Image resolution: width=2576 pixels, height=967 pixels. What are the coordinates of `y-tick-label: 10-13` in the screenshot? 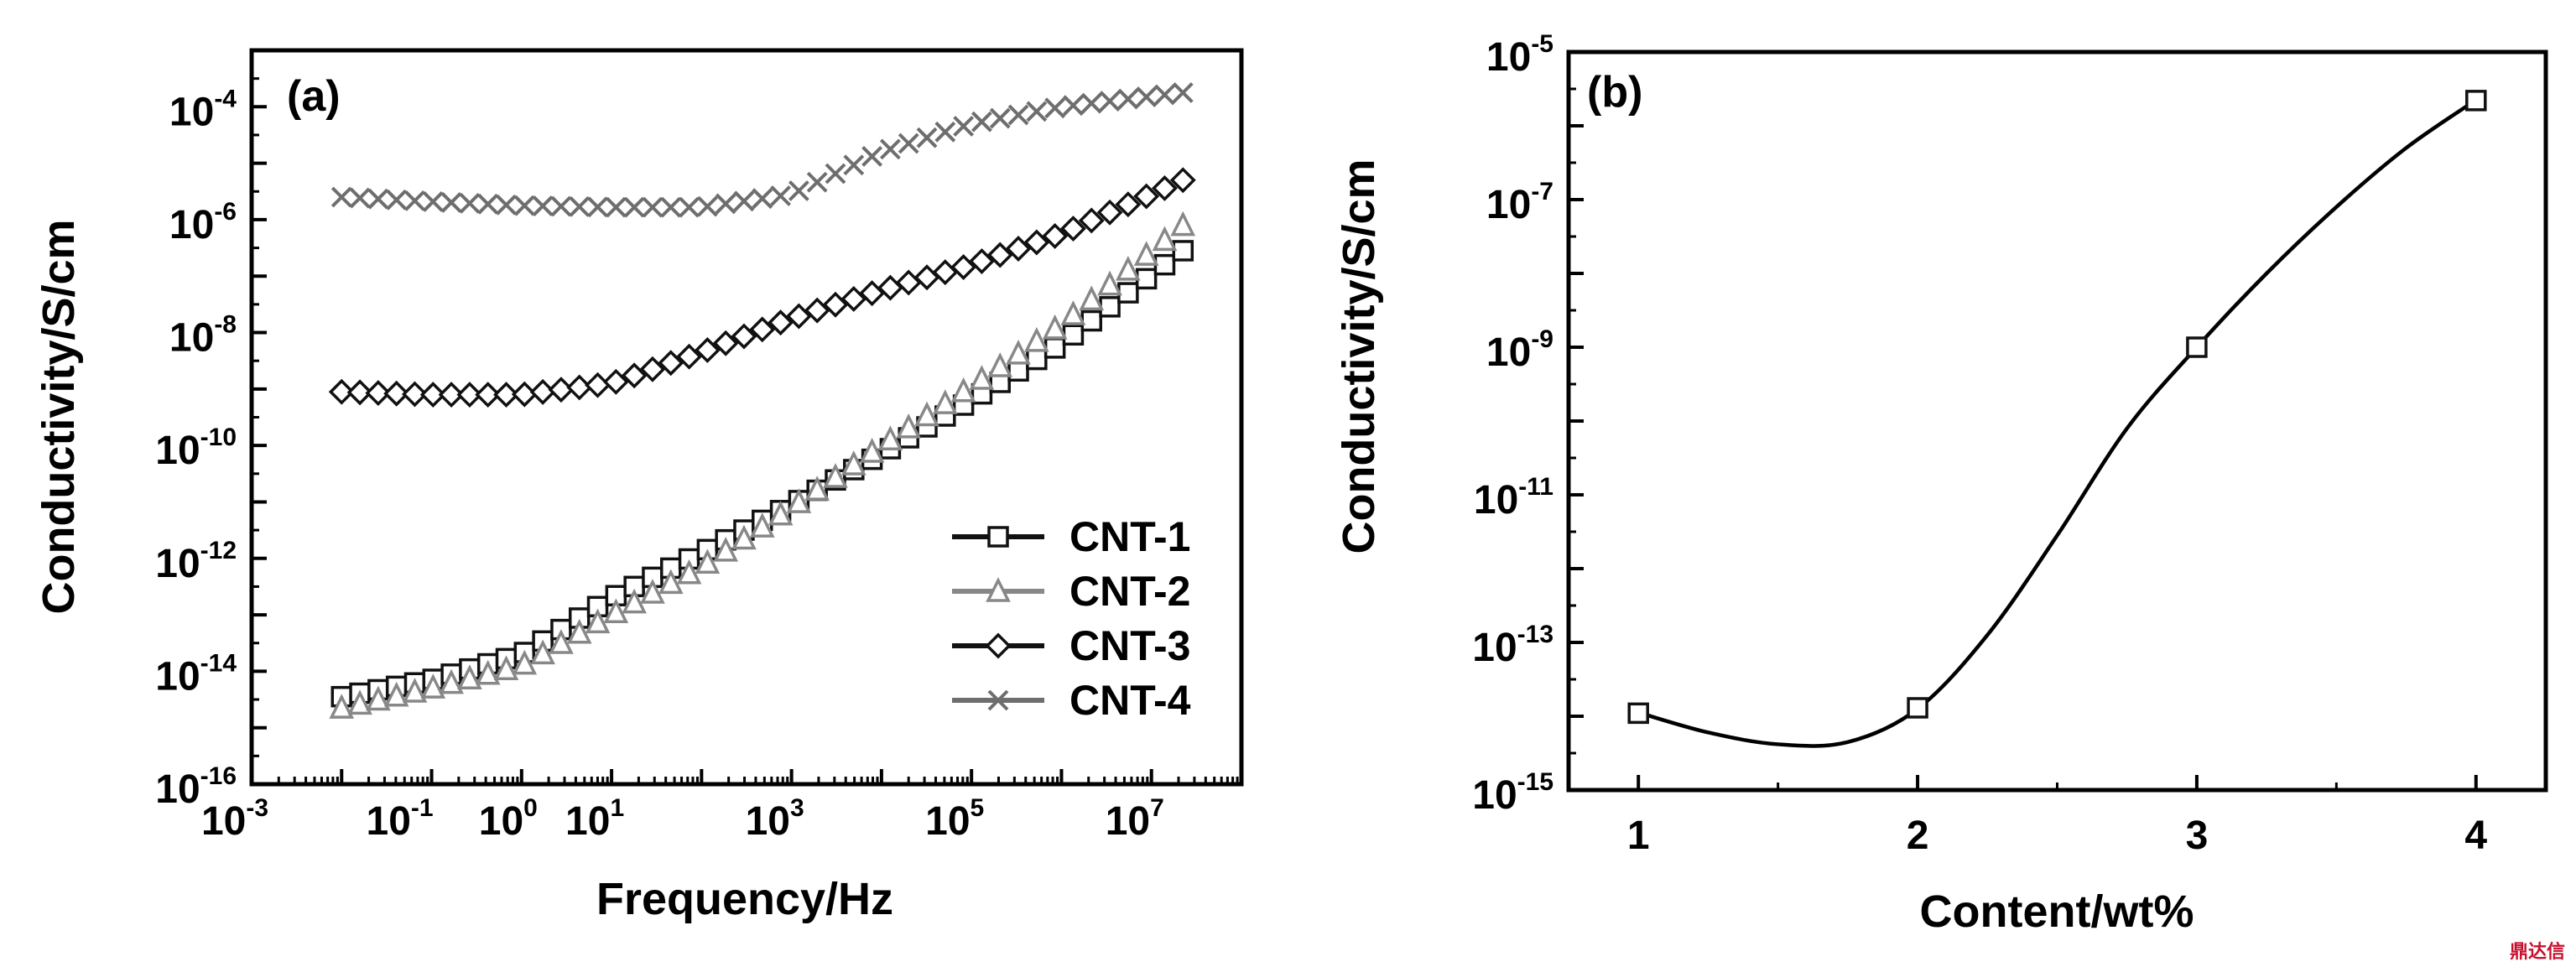 It's located at (1512, 645).